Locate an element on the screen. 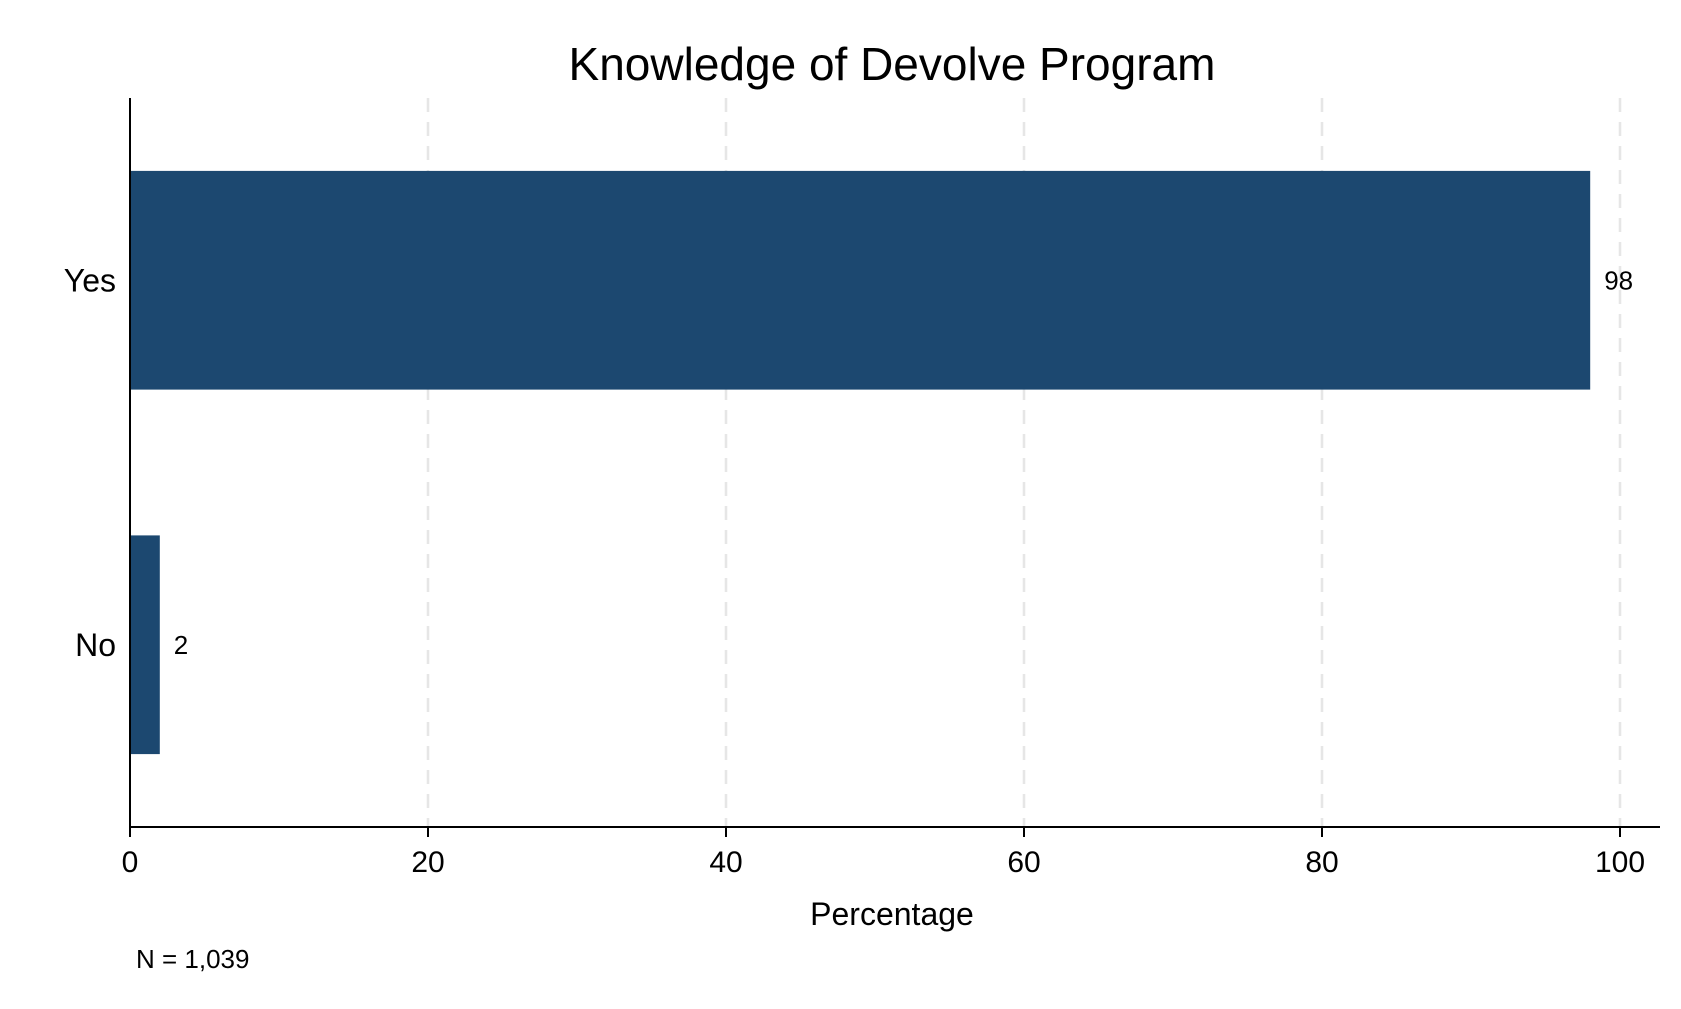  x-tick-label-40: 40 is located at coordinates (725, 862).